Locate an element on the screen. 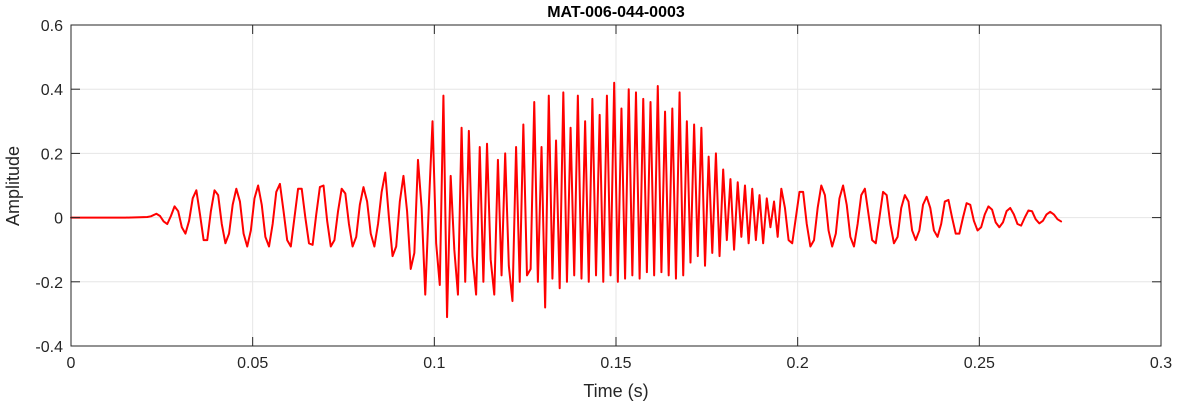 The image size is (1177, 409). x-tick-label: 0 is located at coordinates (71, 363).